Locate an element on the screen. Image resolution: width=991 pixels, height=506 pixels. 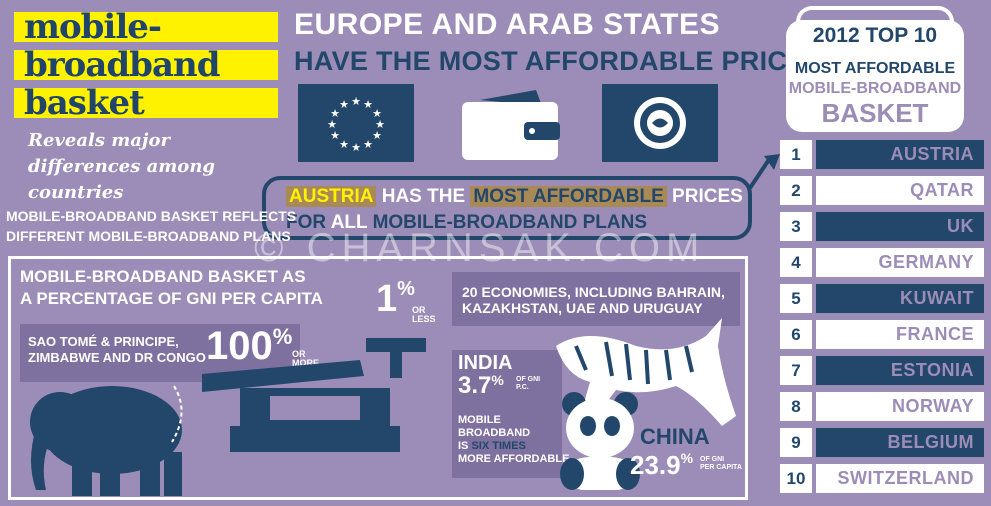
rank-number: 8 is located at coordinates (796, 406).